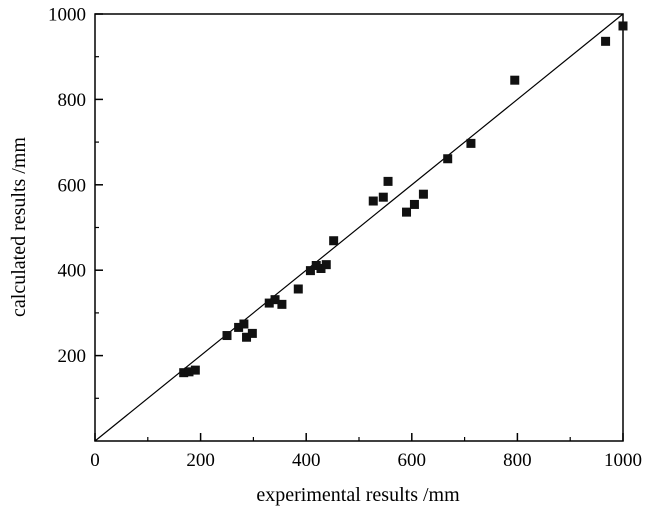 The height and width of the screenshot is (529, 650). What do you see at coordinates (72, 356) in the screenshot?
I see `y-tick-label: 200` at bounding box center [72, 356].